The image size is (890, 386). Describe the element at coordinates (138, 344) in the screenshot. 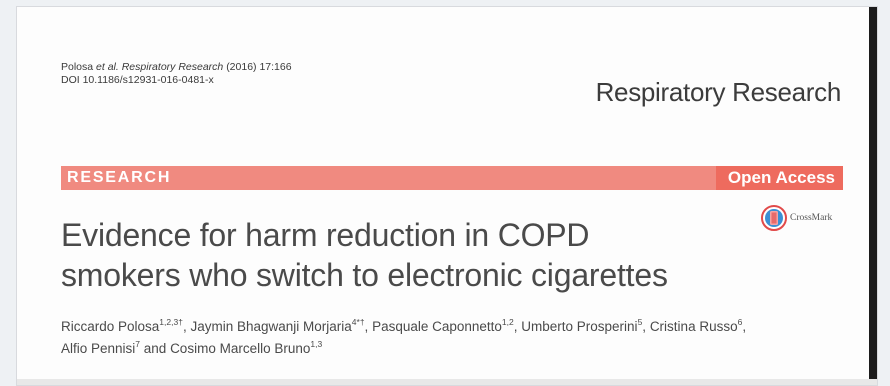

I see `author-affiliation: 7` at that location.